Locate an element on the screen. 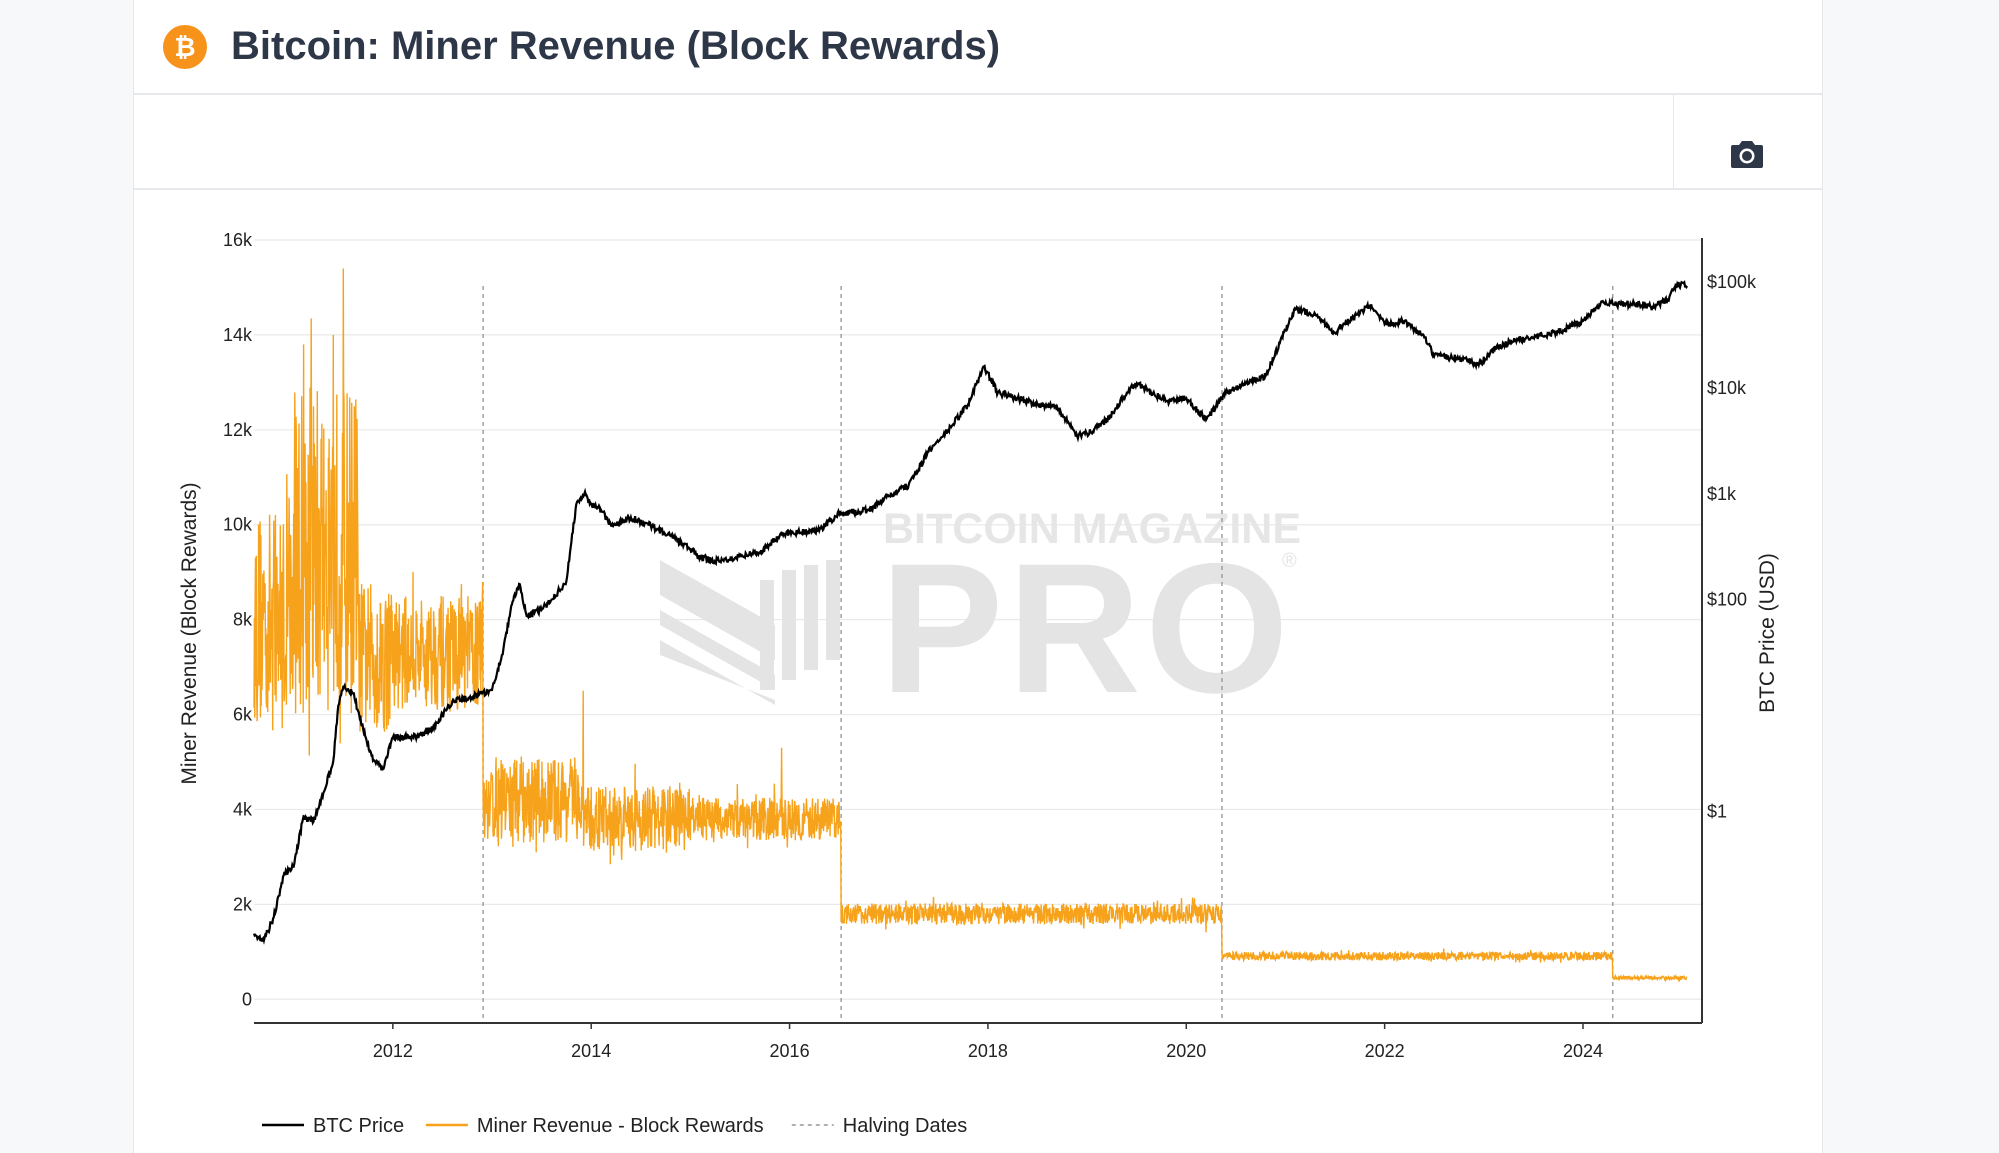  y-left-axis-label: Miner Revenue (Block Rewards) is located at coordinates (189, 633).